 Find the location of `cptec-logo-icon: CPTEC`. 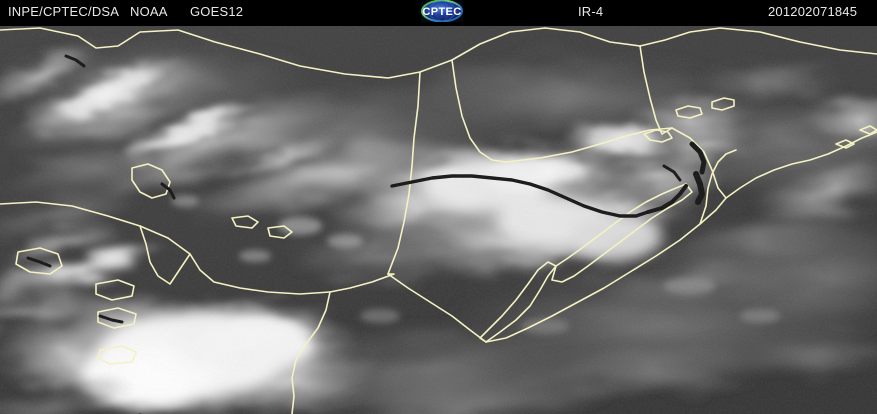

cptec-logo-icon: CPTEC is located at coordinates (442, 11).